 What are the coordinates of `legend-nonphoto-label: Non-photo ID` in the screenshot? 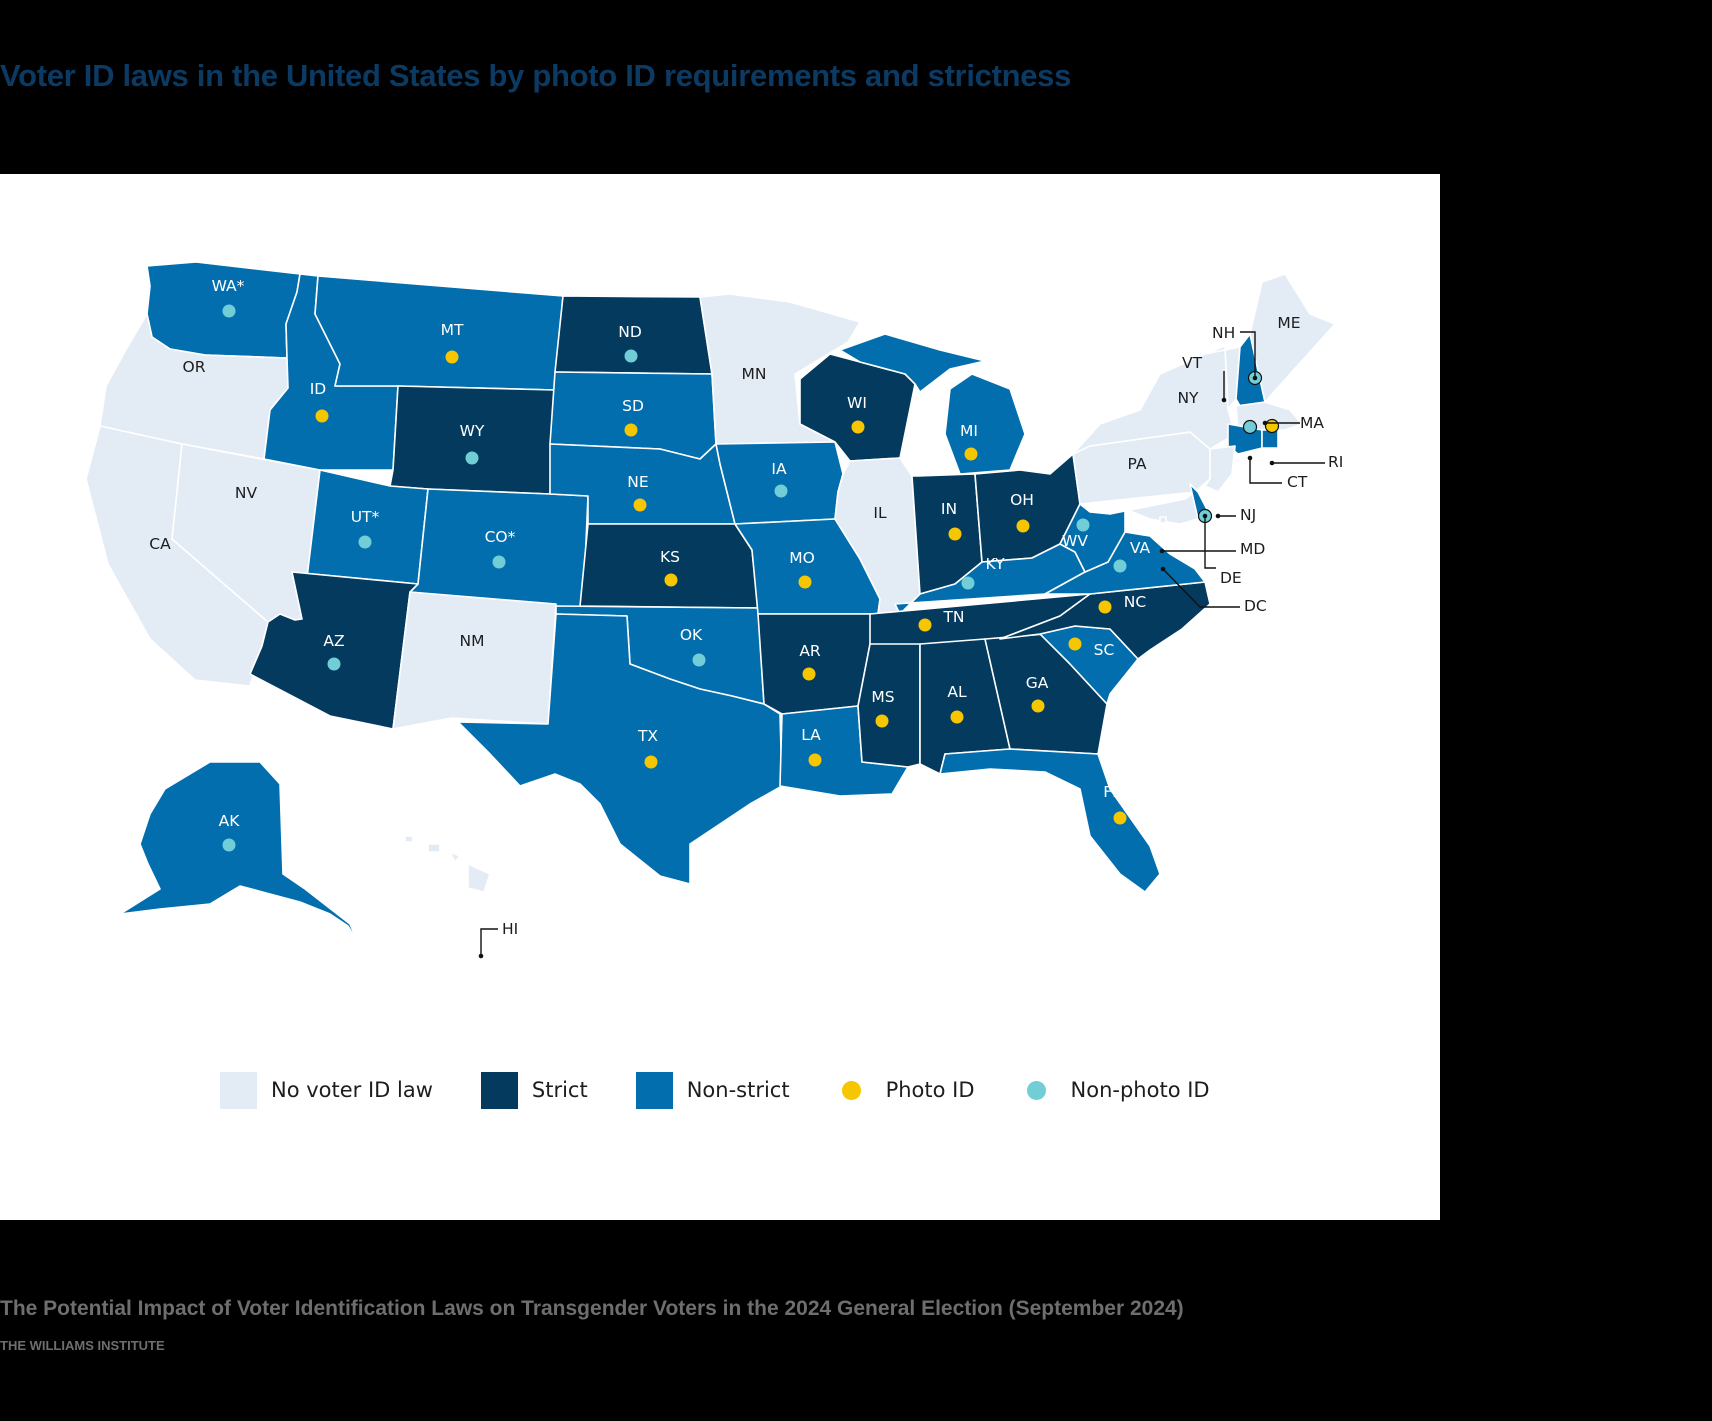 It's located at (1140, 1090).